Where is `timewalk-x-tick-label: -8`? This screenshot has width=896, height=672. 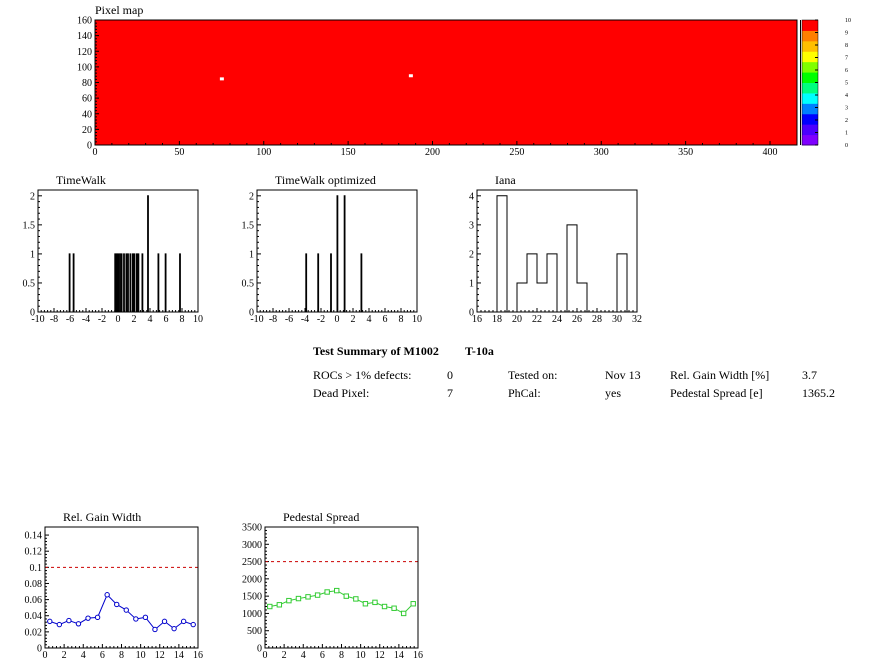
timewalk-x-tick-label: -8 is located at coordinates (54, 319).